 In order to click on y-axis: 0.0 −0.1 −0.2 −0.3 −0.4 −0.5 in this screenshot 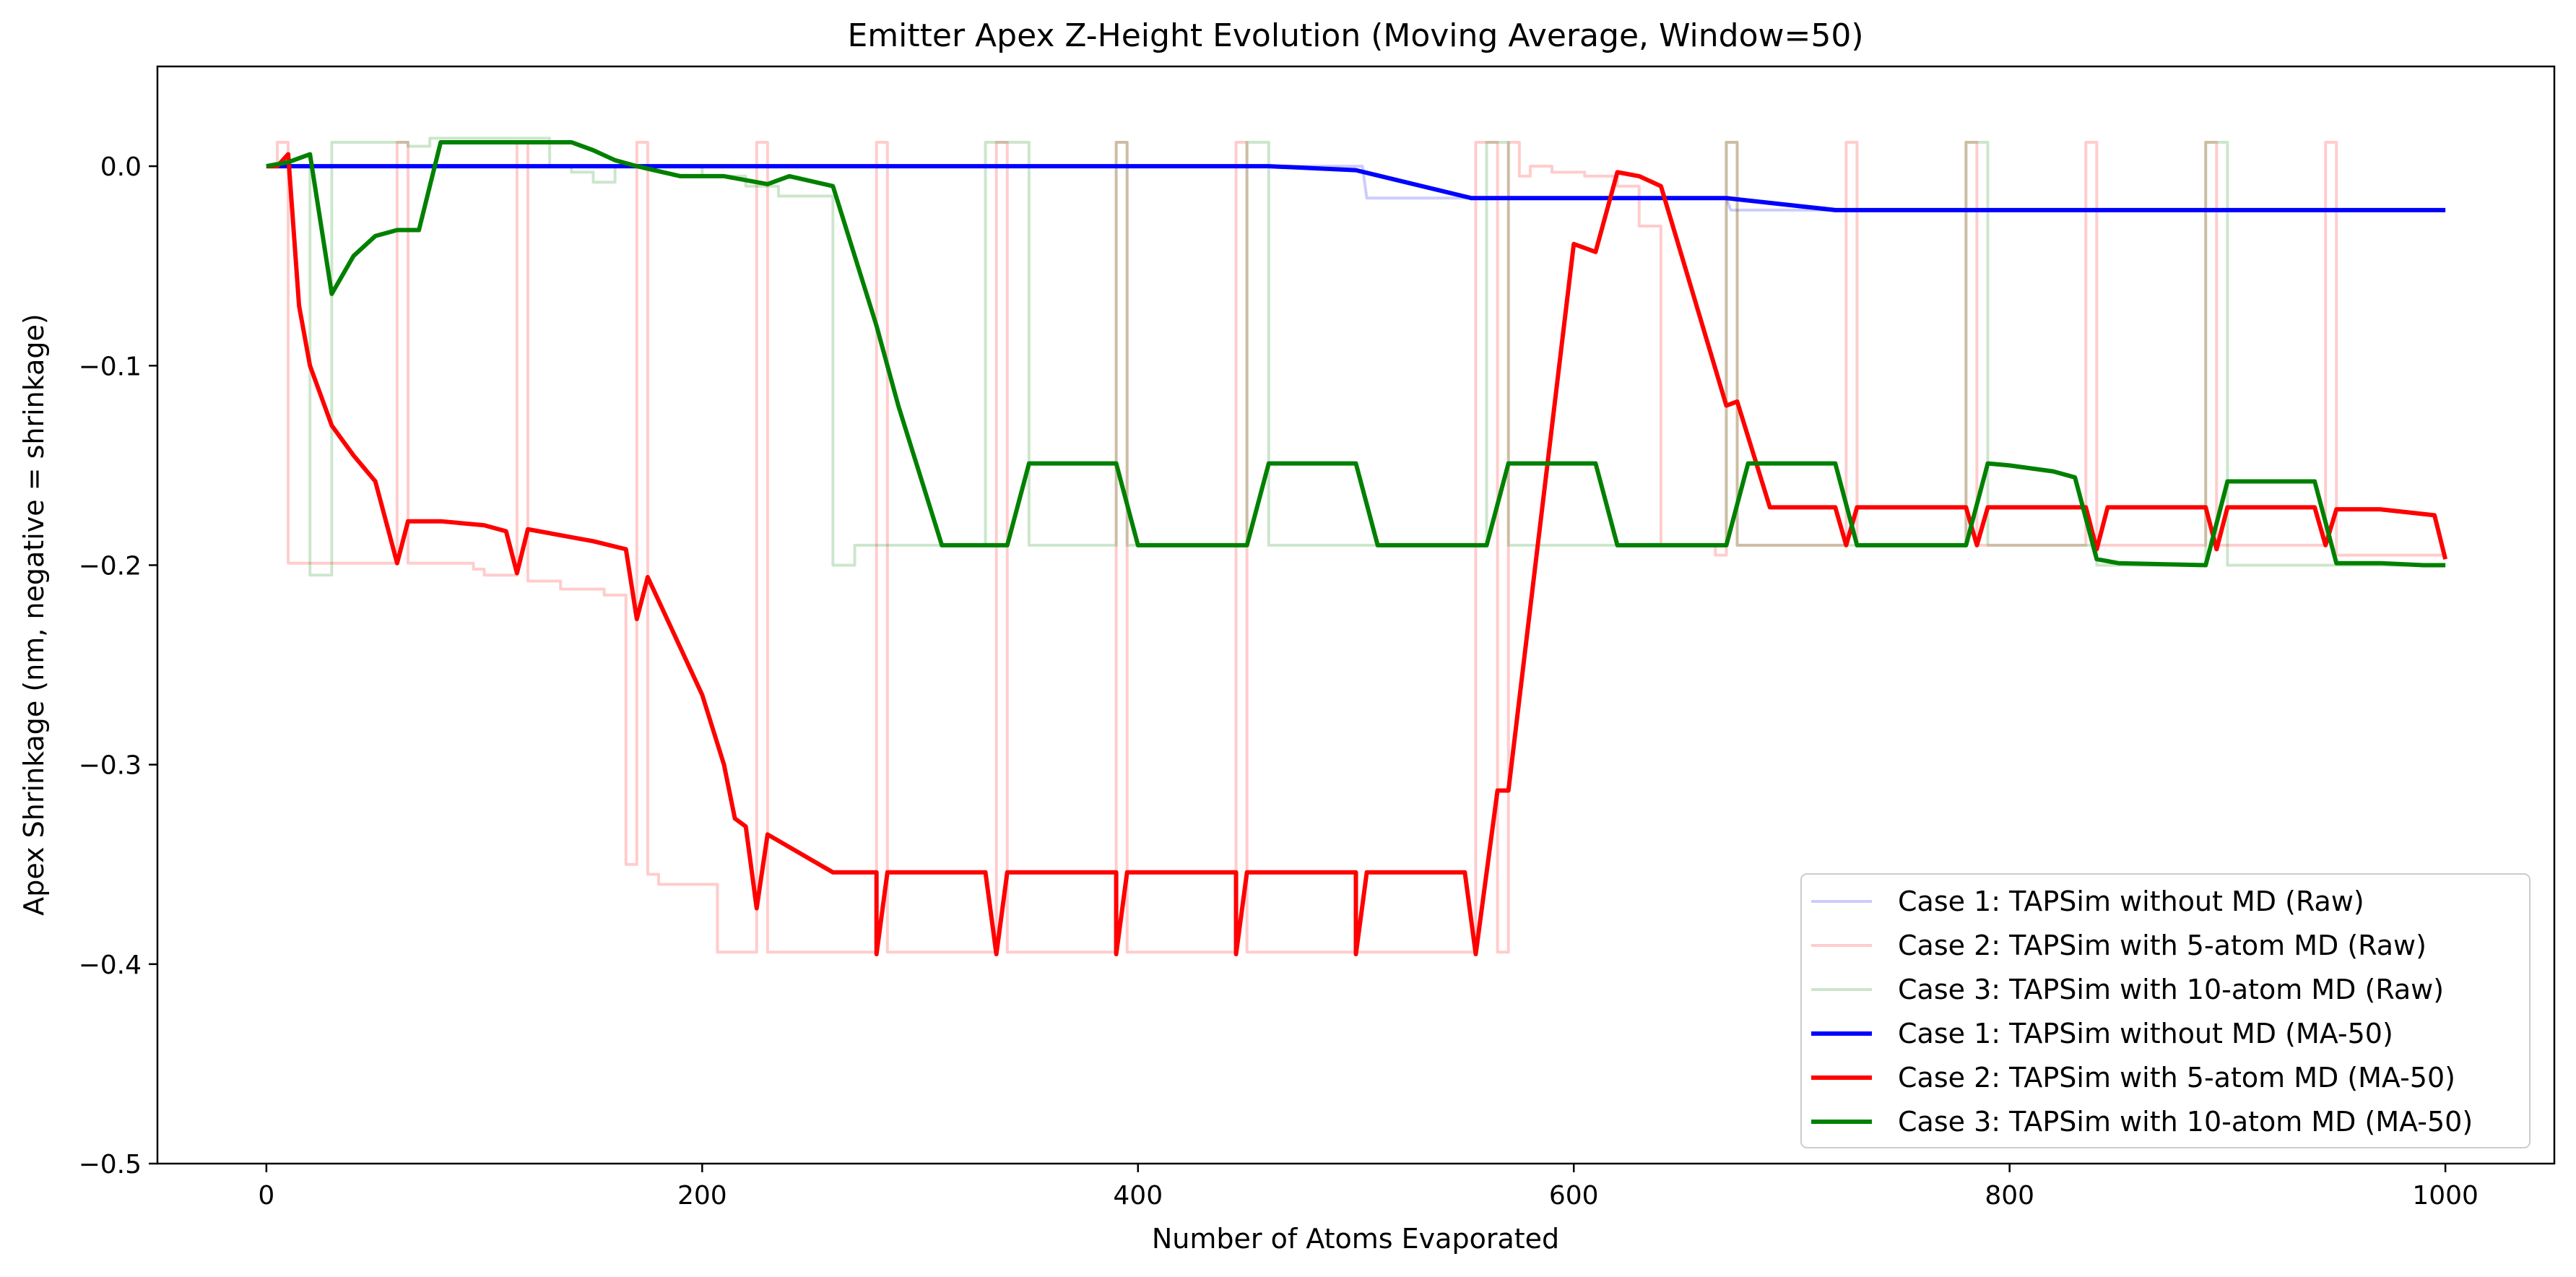, I will do `click(118, 665)`.